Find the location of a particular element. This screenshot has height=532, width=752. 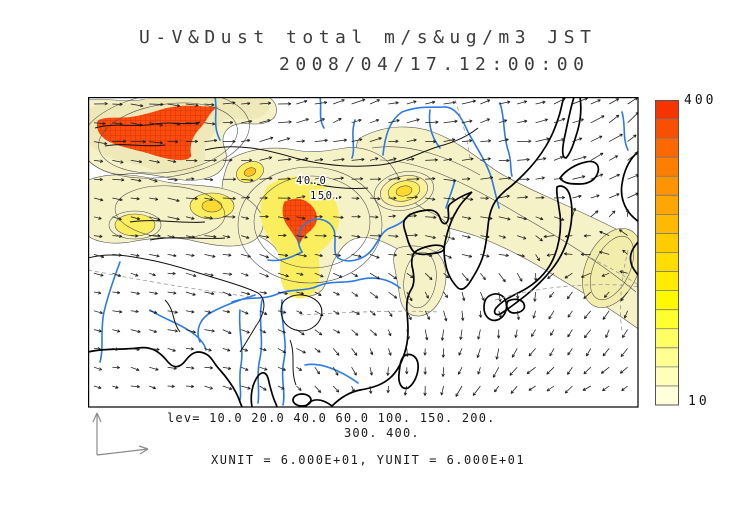

colorbar-min-label: 10 is located at coordinates (699, 401).